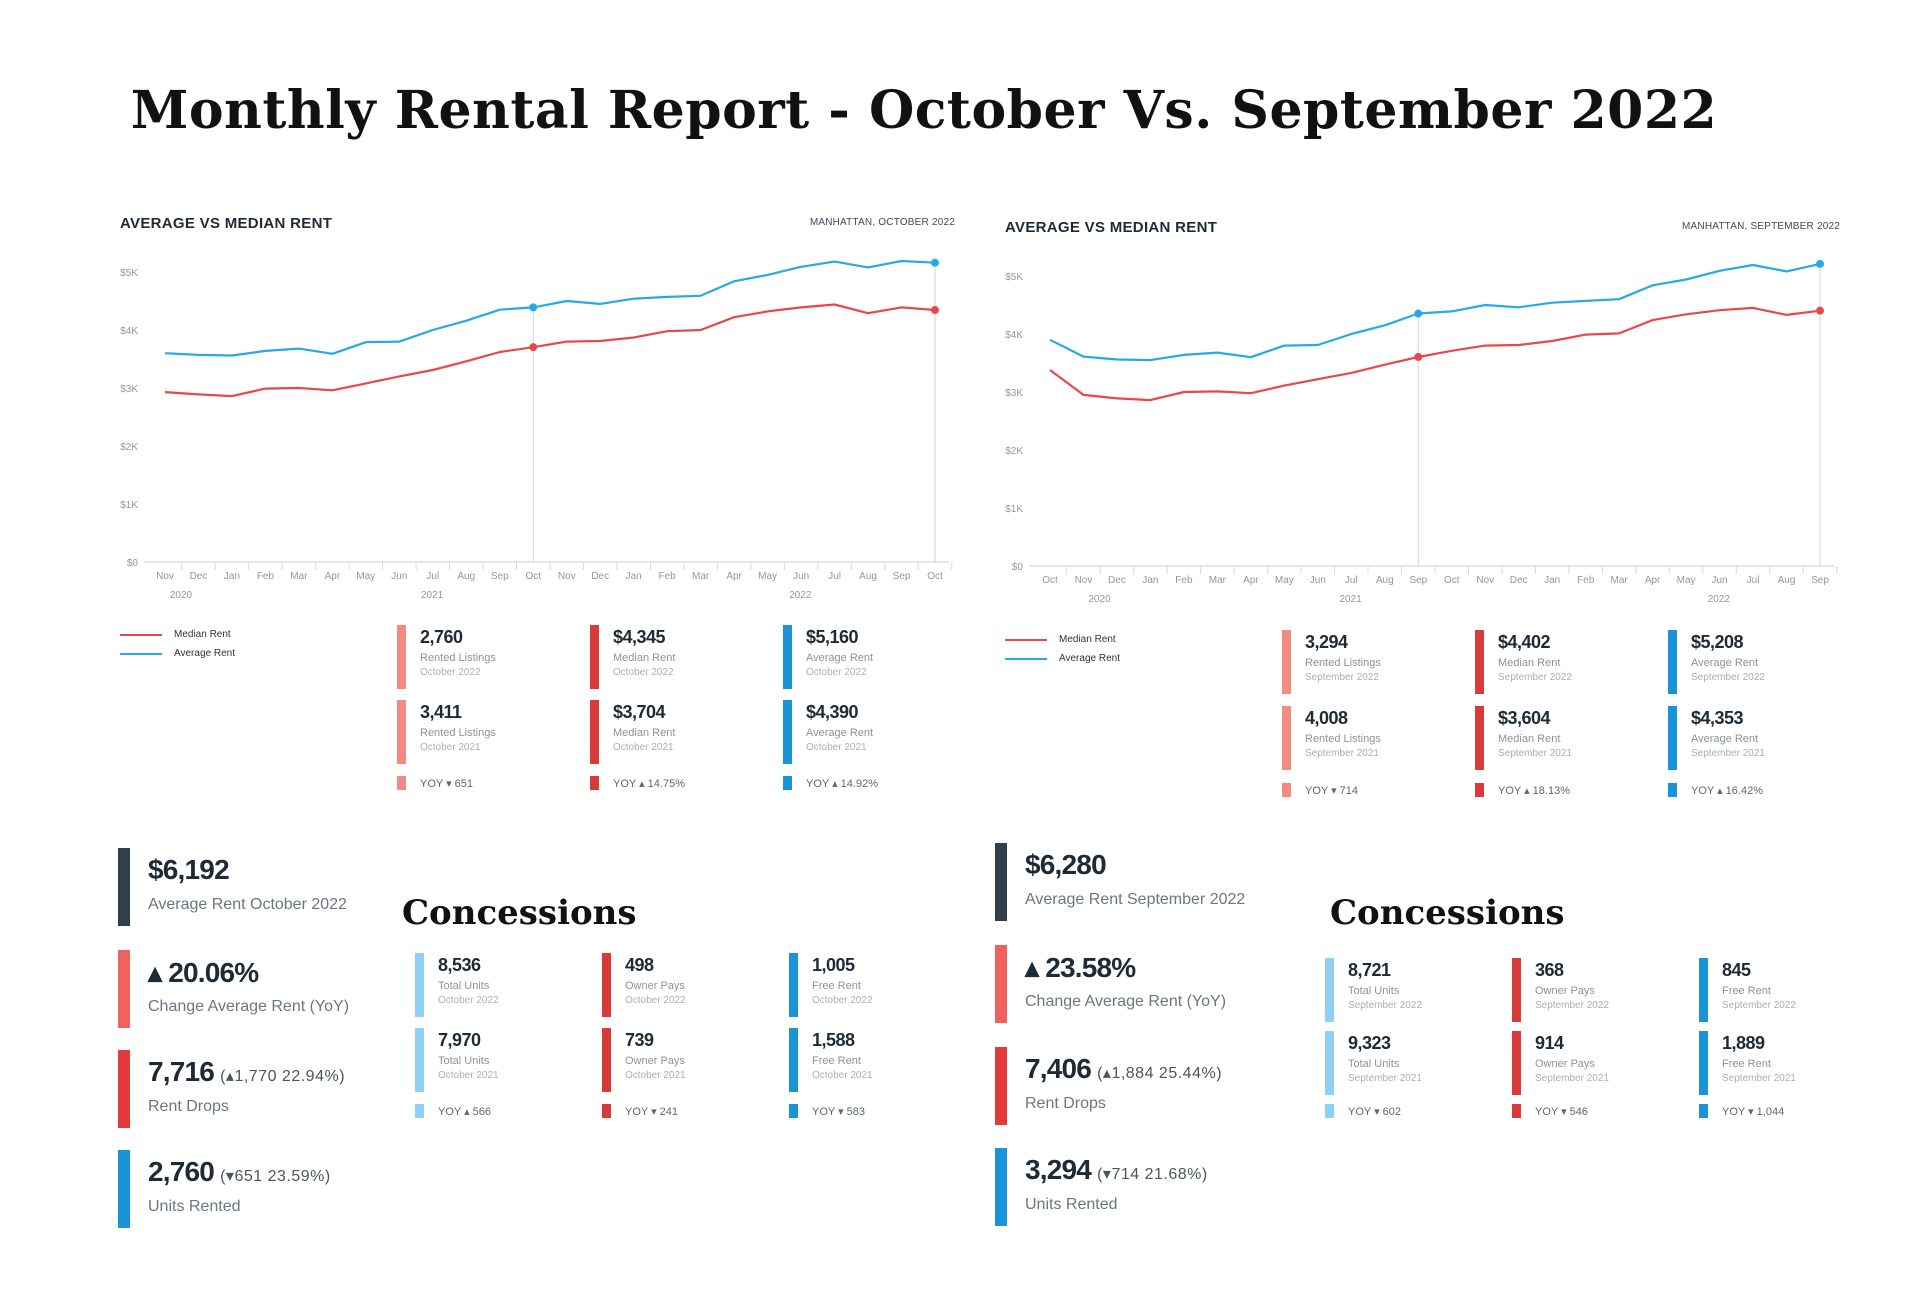  What do you see at coordinates (266, 576) in the screenshot?
I see `x-tick-label: Feb` at bounding box center [266, 576].